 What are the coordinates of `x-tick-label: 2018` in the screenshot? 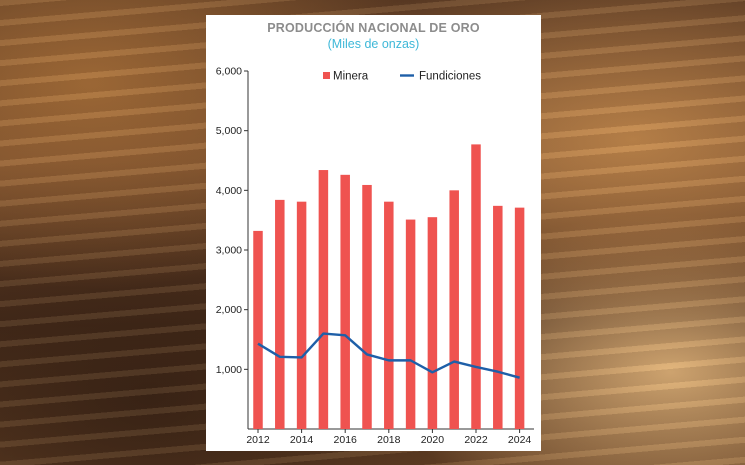 It's located at (389, 440).